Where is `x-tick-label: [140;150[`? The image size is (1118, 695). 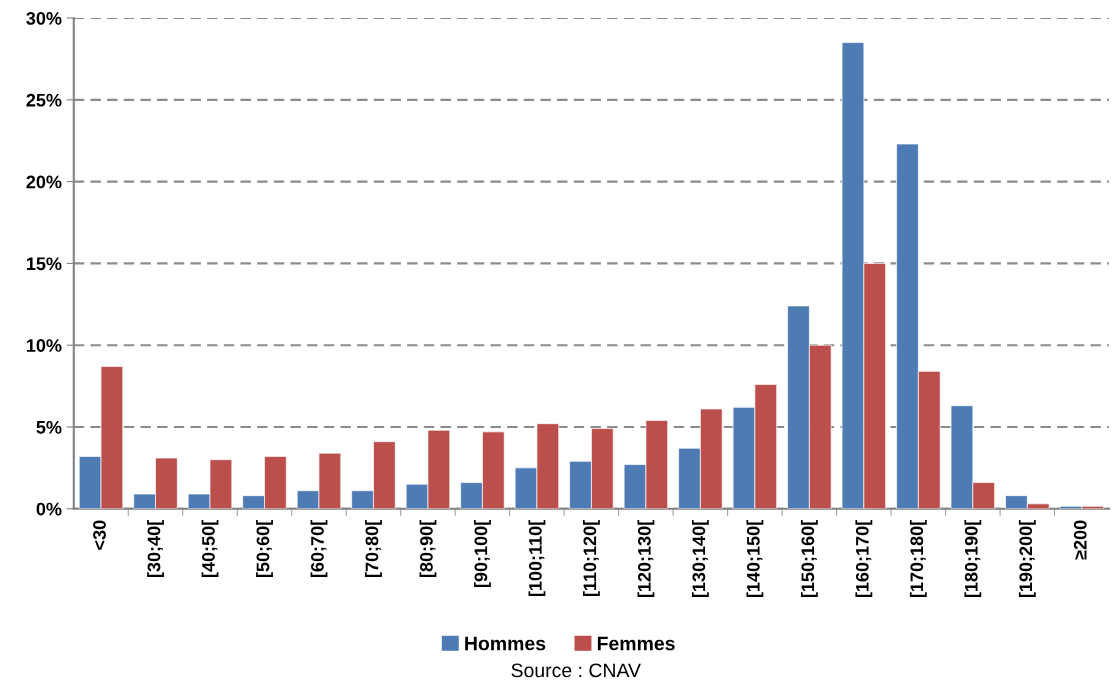
x-tick-label: [140;150[ is located at coordinates (755, 559).